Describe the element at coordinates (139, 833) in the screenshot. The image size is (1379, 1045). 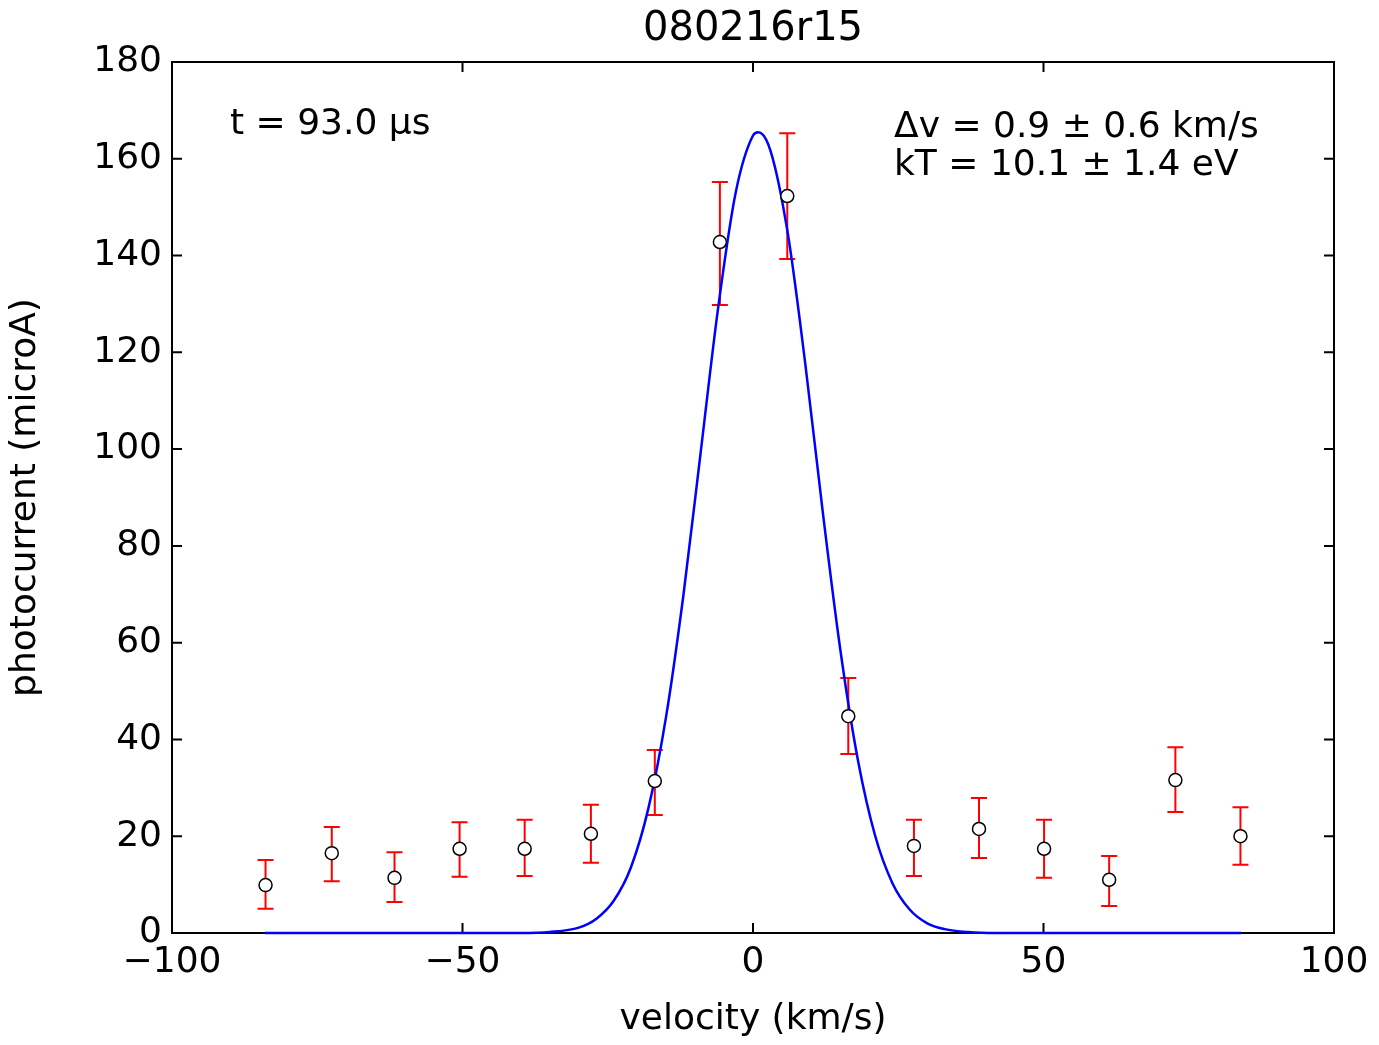
I see `y-tick-label: 20` at that location.